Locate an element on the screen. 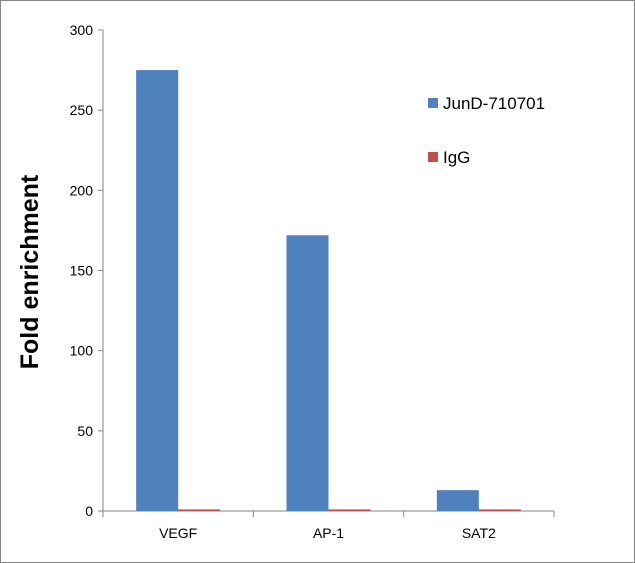  y-tick-label: 200 is located at coordinates (82, 190).